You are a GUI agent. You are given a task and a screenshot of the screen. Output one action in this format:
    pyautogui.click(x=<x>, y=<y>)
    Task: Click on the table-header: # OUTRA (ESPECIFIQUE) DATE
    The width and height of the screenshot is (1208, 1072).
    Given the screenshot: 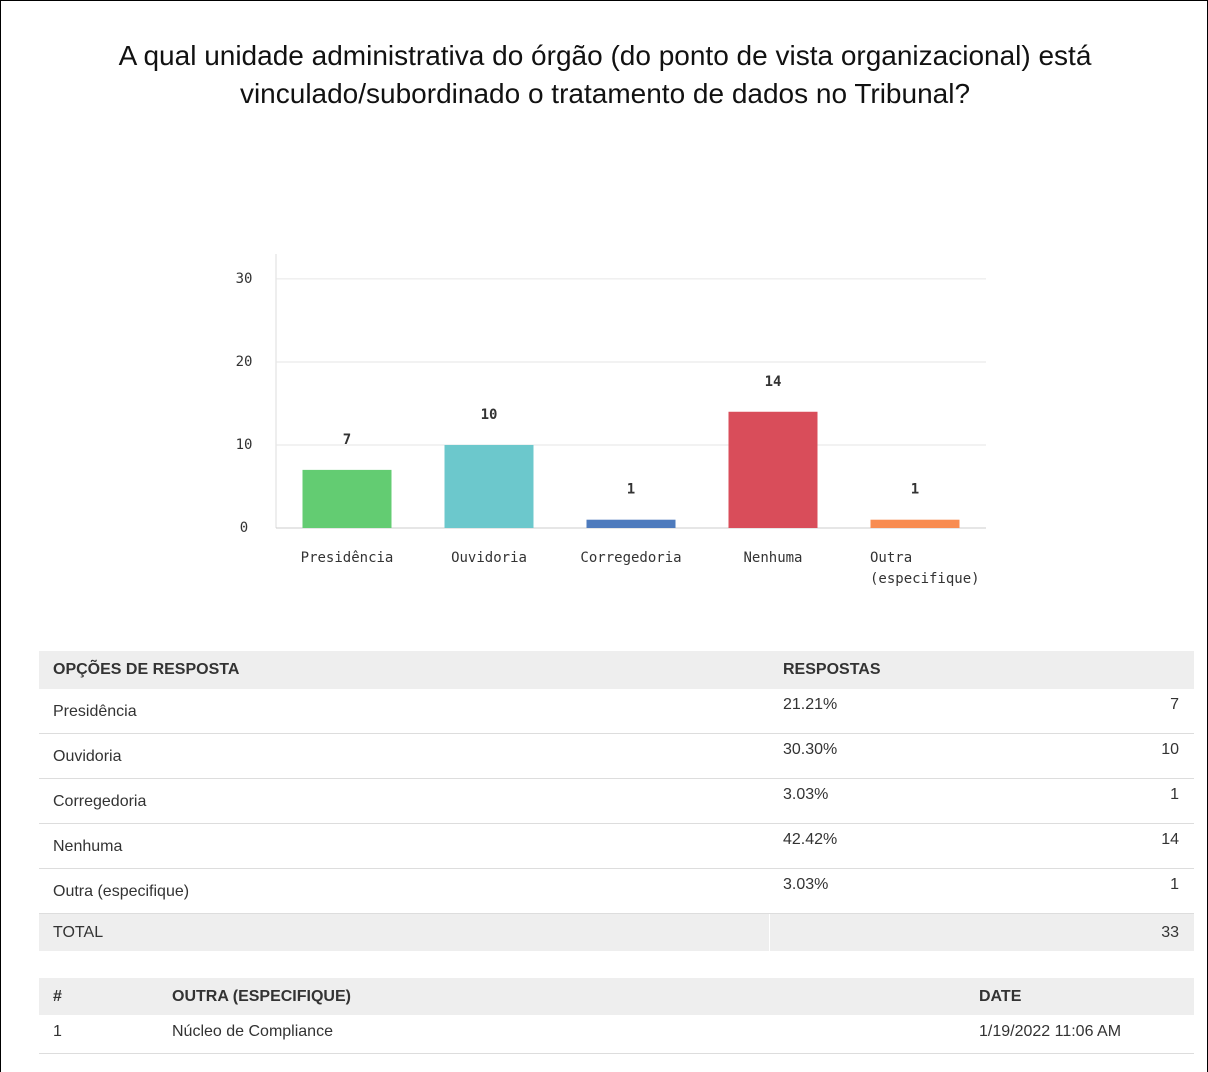 What is the action you would take?
    pyautogui.click(x=616, y=996)
    